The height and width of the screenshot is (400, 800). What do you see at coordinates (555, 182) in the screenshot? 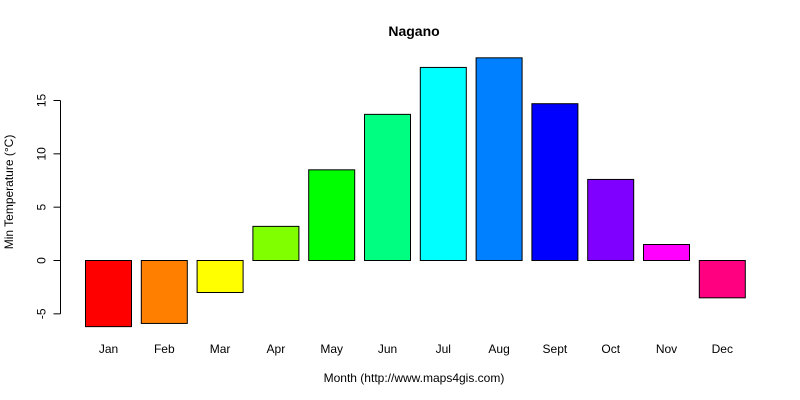
I see `bar-sept` at bounding box center [555, 182].